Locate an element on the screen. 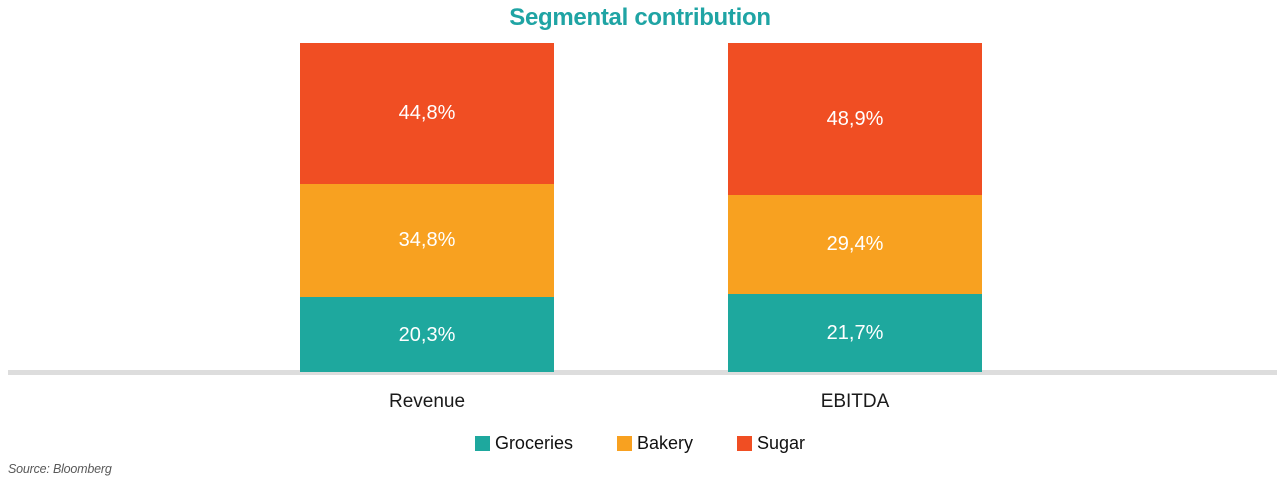 This screenshot has height=487, width=1280. chart-title: Segmental contribution is located at coordinates (640, 17).